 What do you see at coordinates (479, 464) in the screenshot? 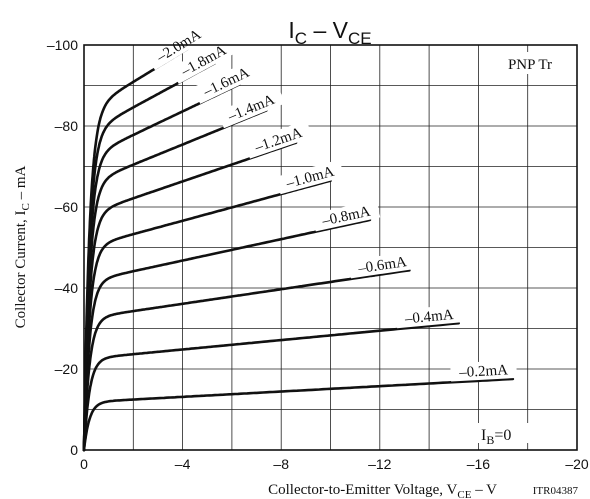
I see `x-tick-label: –16` at bounding box center [479, 464].